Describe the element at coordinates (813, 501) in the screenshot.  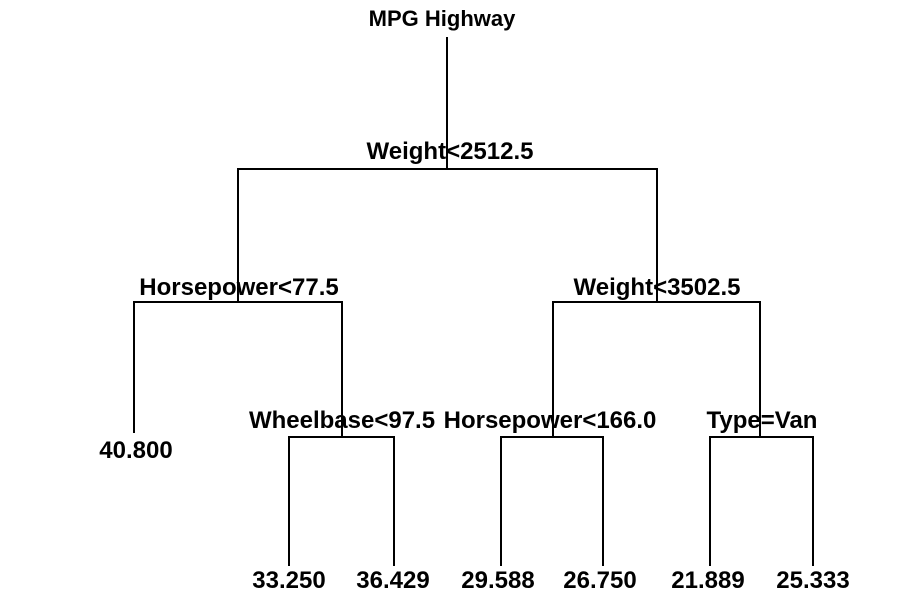
I see `tree-edge-leaf-25333-stub` at that location.